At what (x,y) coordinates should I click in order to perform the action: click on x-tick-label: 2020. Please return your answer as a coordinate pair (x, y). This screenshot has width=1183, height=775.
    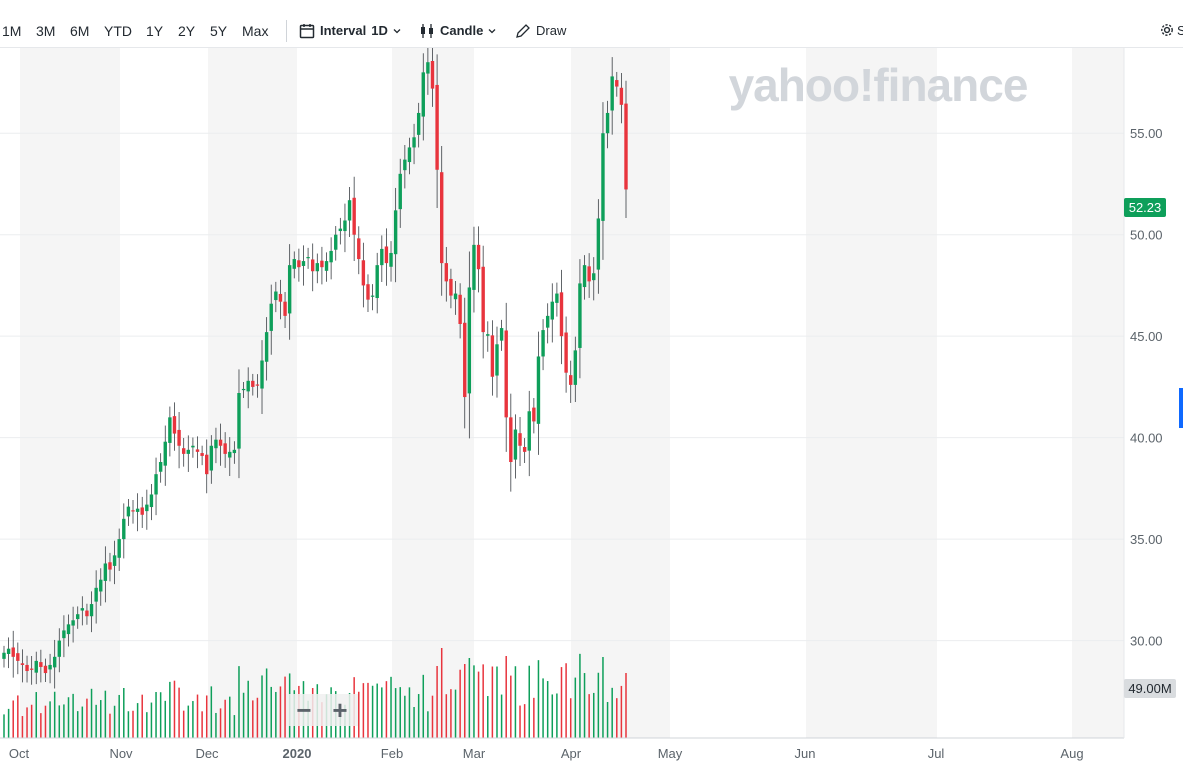
    Looking at the image, I should click on (297, 753).